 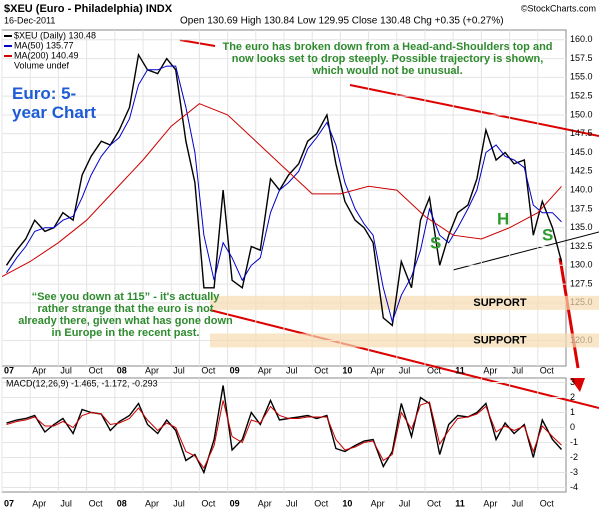 What do you see at coordinates (581, 152) in the screenshot?
I see `y-tick-label: 145.0` at bounding box center [581, 152].